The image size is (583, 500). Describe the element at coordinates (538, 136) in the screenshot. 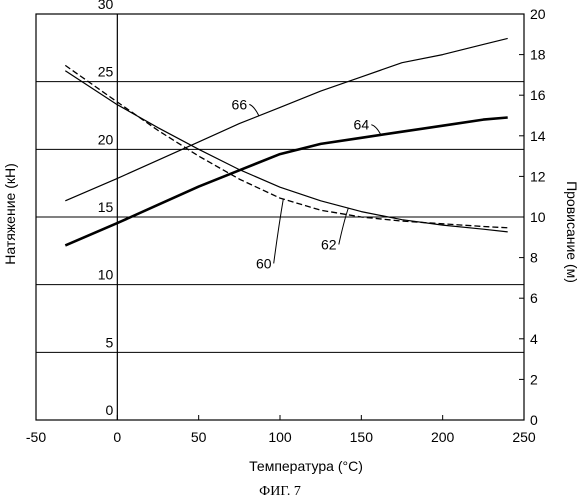

I see `right-y-tick-label-7: 14` at that location.